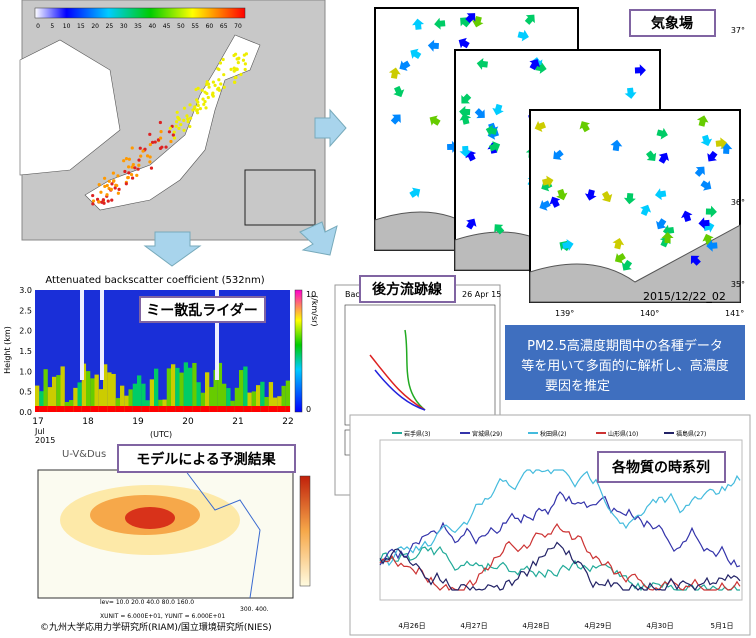 The height and width of the screenshot is (638, 756). Describe the element at coordinates (473, 626) in the screenshot. I see `date-label: 4月27日` at that location.